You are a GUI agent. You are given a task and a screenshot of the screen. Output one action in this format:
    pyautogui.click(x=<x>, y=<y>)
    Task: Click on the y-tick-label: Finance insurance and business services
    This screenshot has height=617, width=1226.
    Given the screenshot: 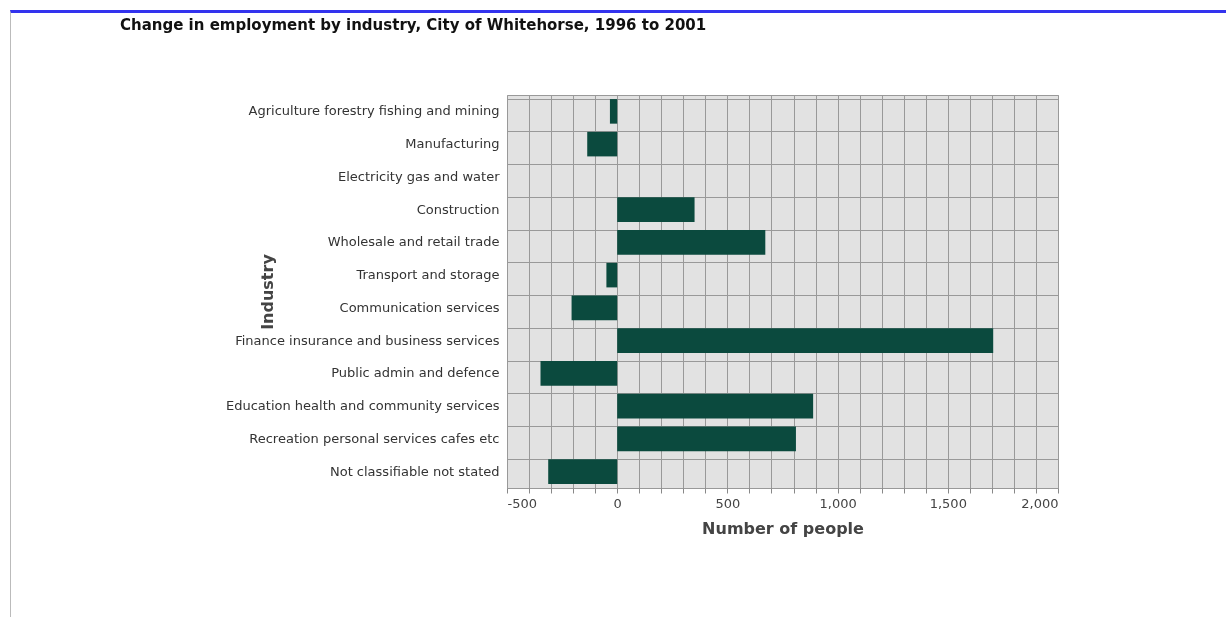 What is the action you would take?
    pyautogui.click(x=367, y=340)
    